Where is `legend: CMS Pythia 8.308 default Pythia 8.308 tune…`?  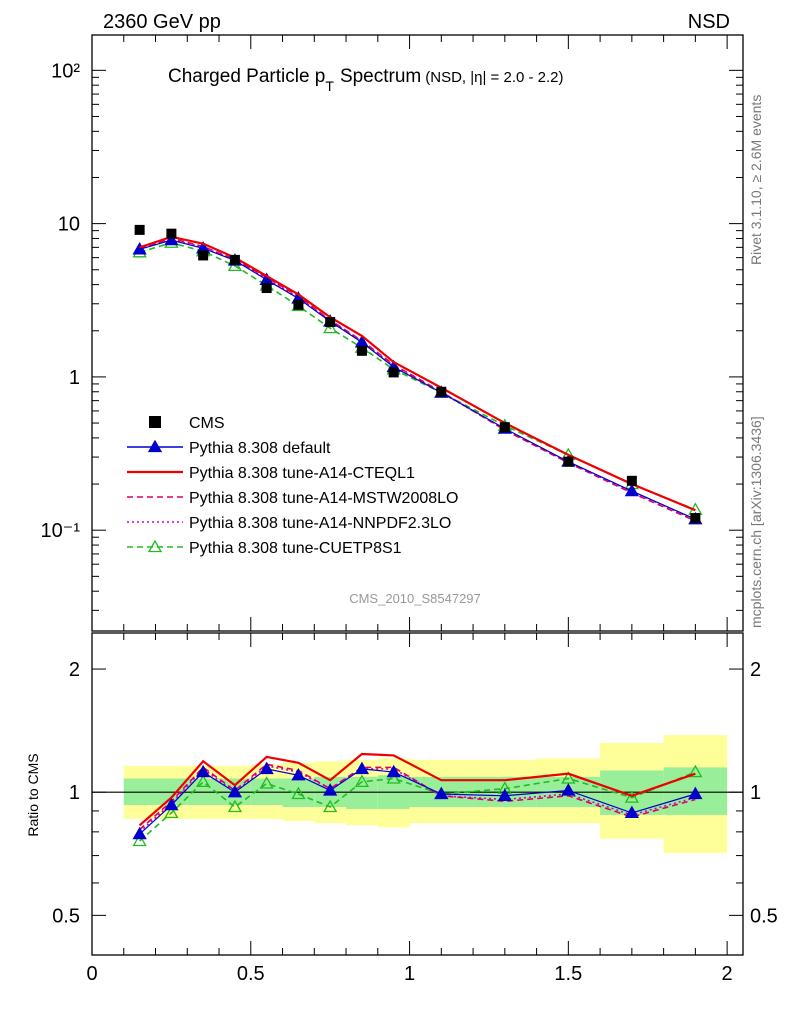 legend: CMS Pythia 8.308 default Pythia 8.308 tune… is located at coordinates (292, 486).